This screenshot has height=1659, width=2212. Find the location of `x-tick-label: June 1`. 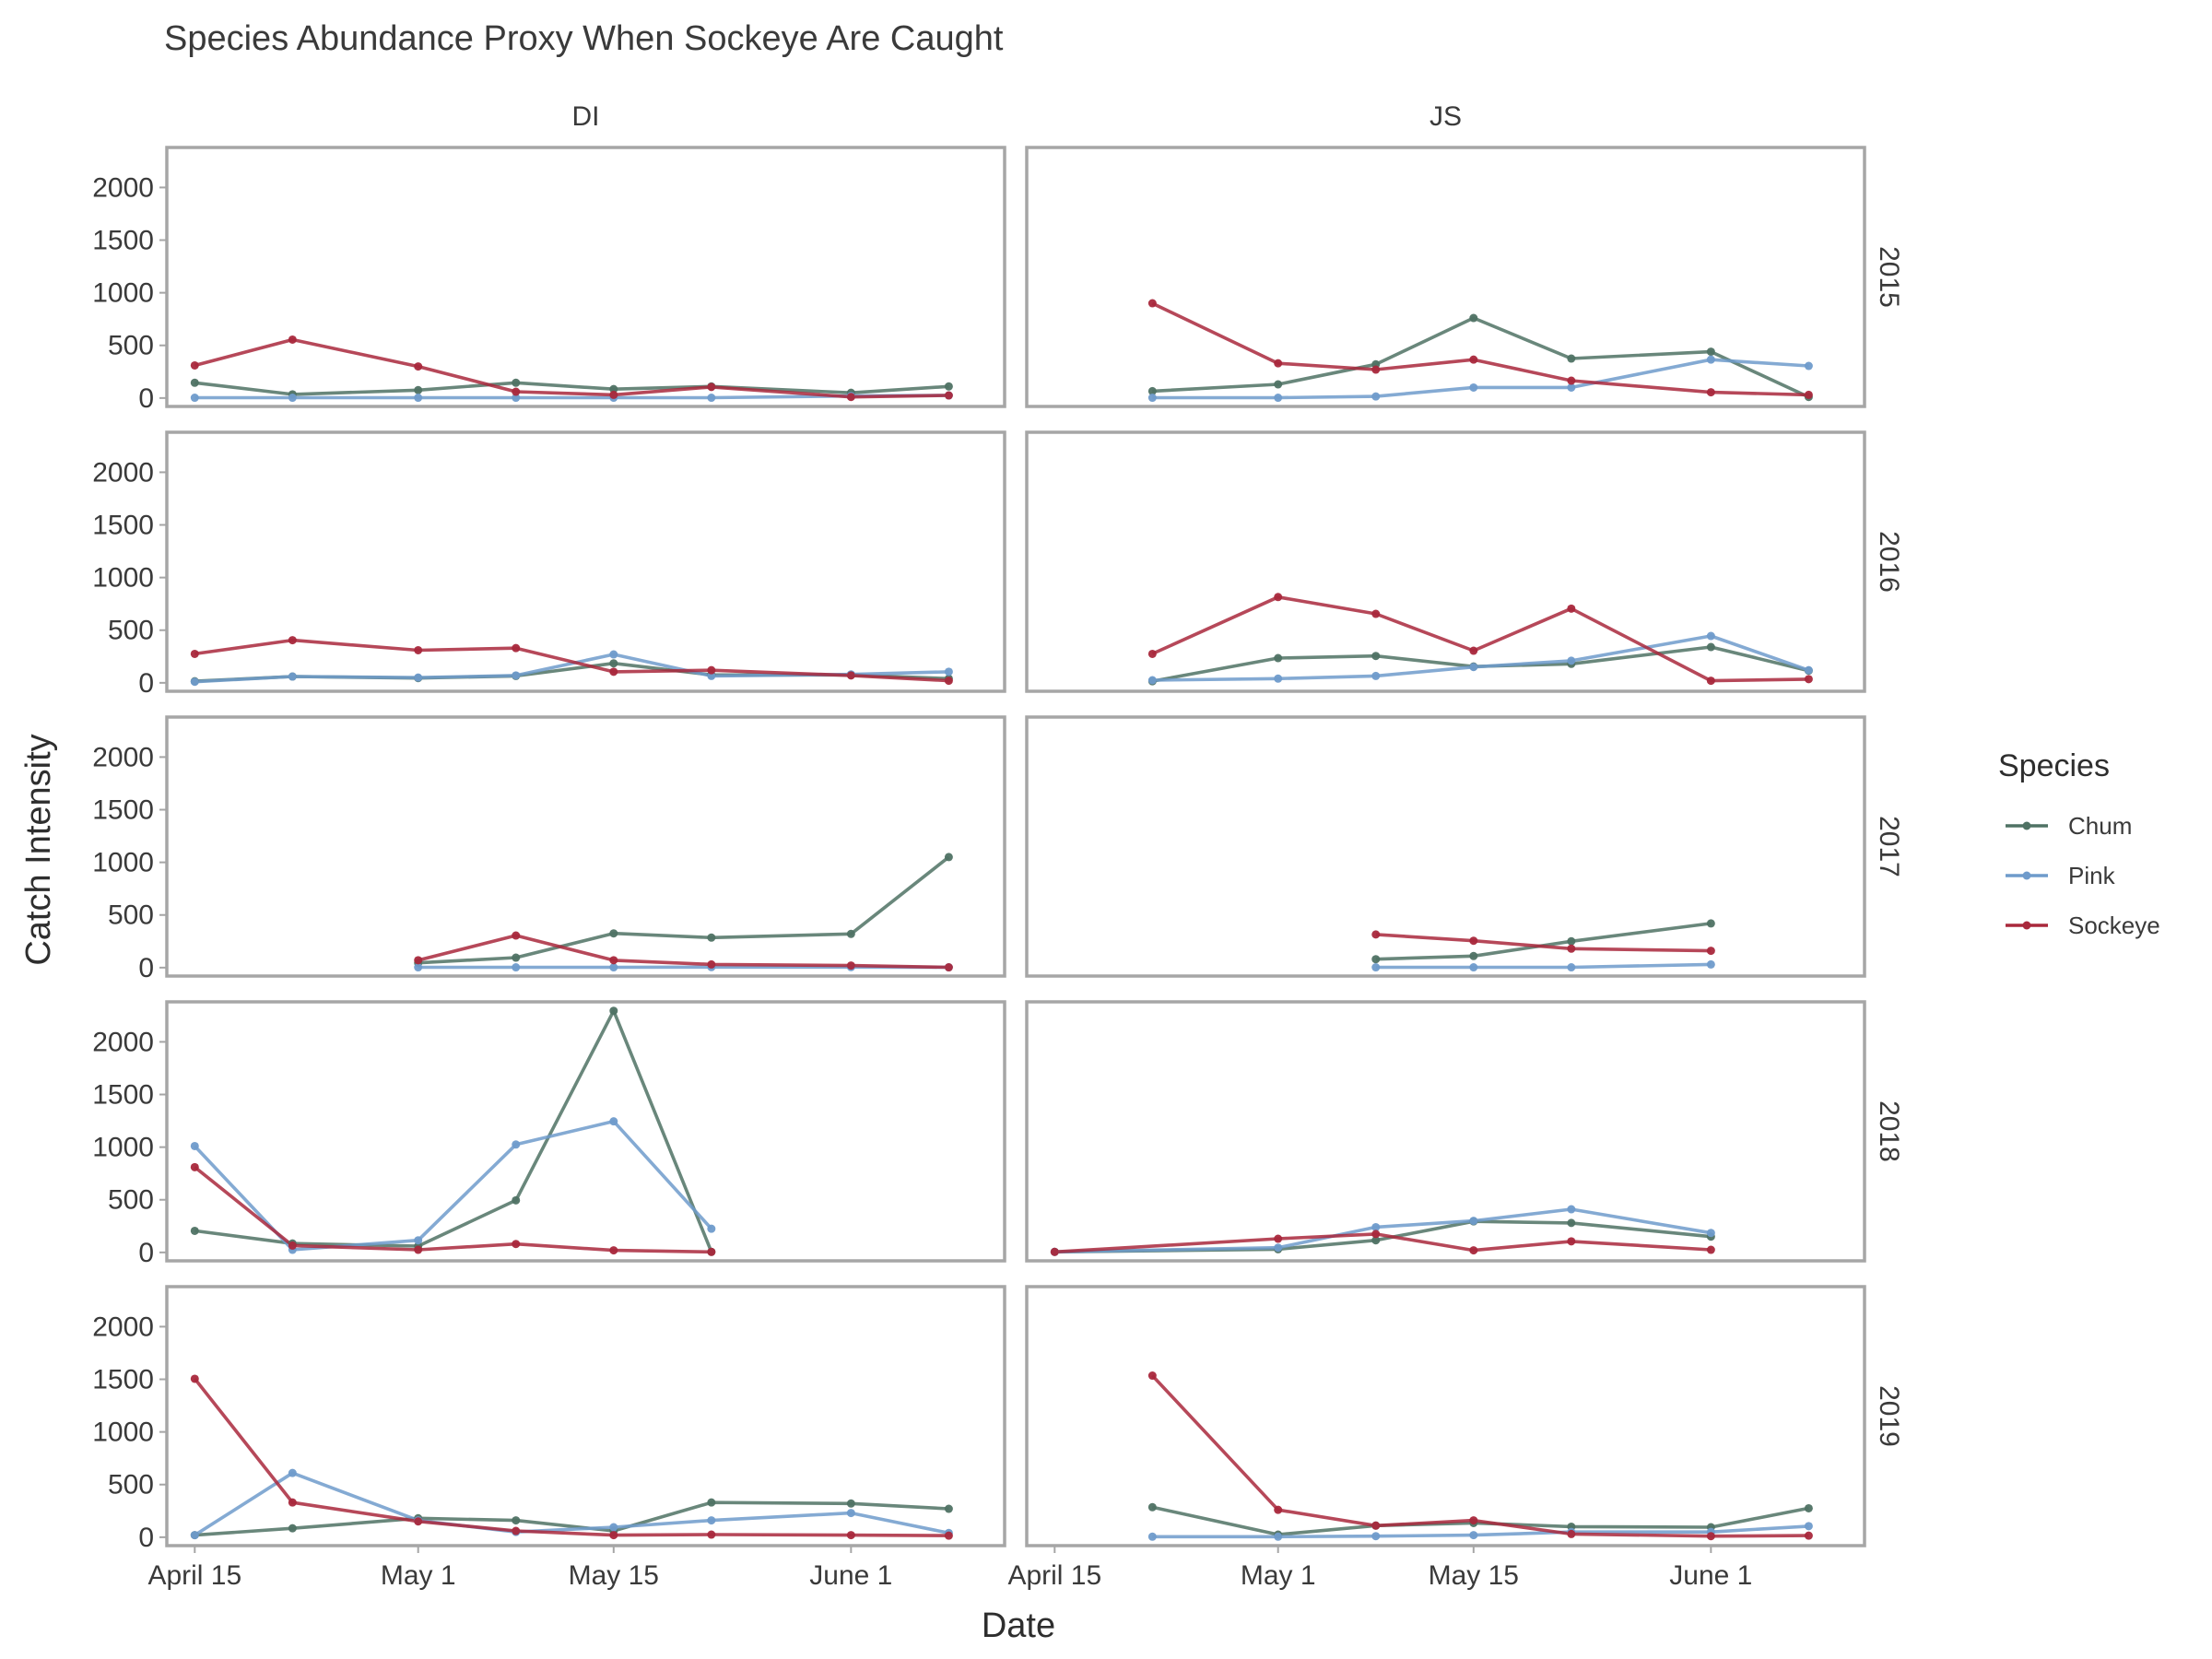

x-tick-label: June 1 is located at coordinates (1710, 1575).